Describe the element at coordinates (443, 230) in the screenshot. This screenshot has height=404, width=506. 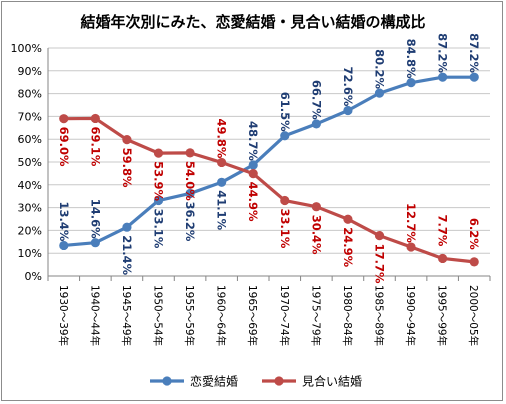
I see `data-label: 7.7%` at that location.